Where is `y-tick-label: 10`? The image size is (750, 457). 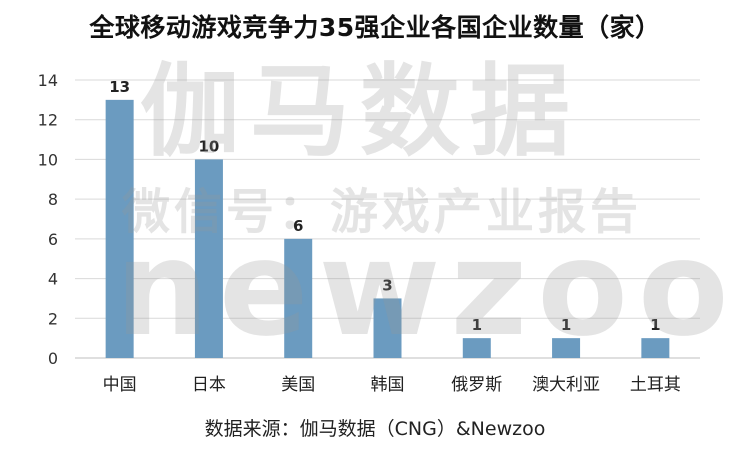 y-tick-label: 10 is located at coordinates (48, 159).